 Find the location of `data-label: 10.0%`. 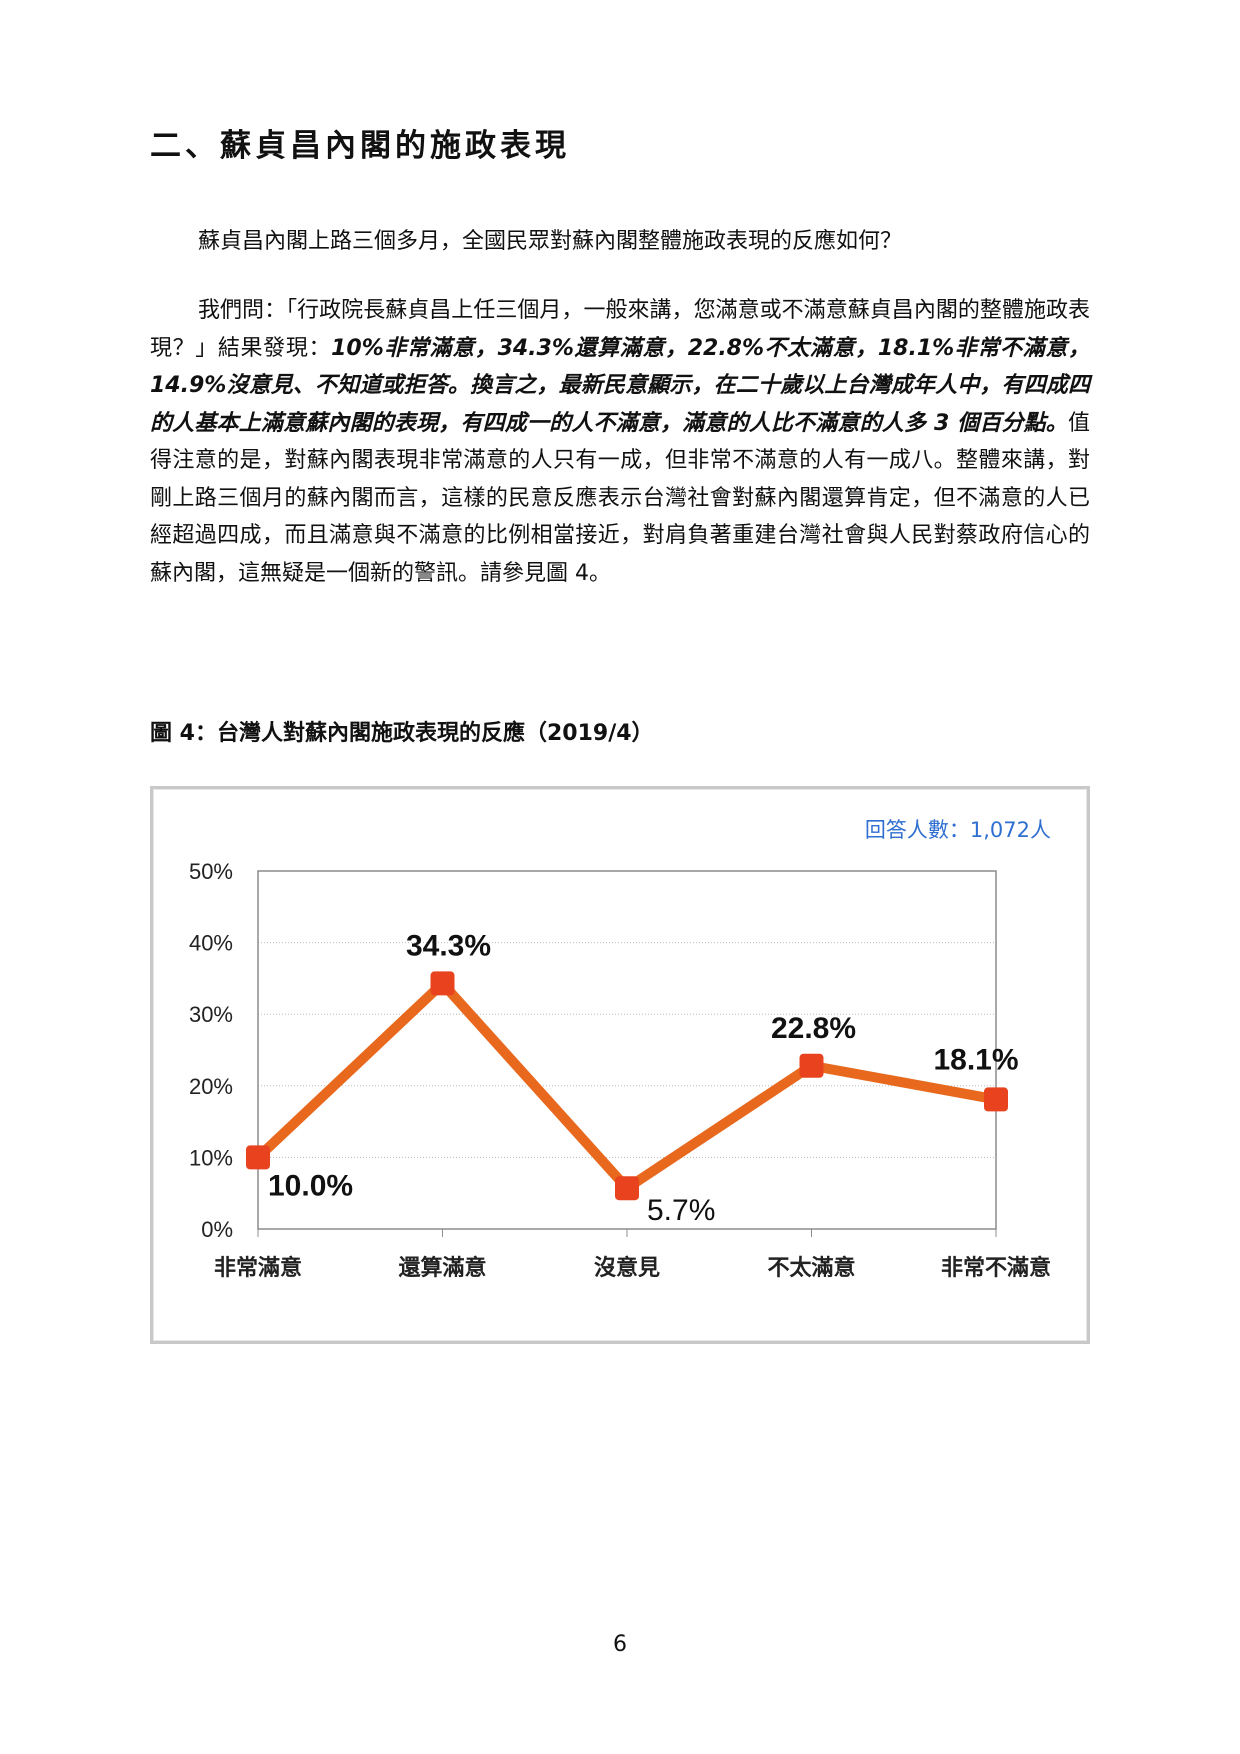

data-label: 10.0% is located at coordinates (310, 1185).